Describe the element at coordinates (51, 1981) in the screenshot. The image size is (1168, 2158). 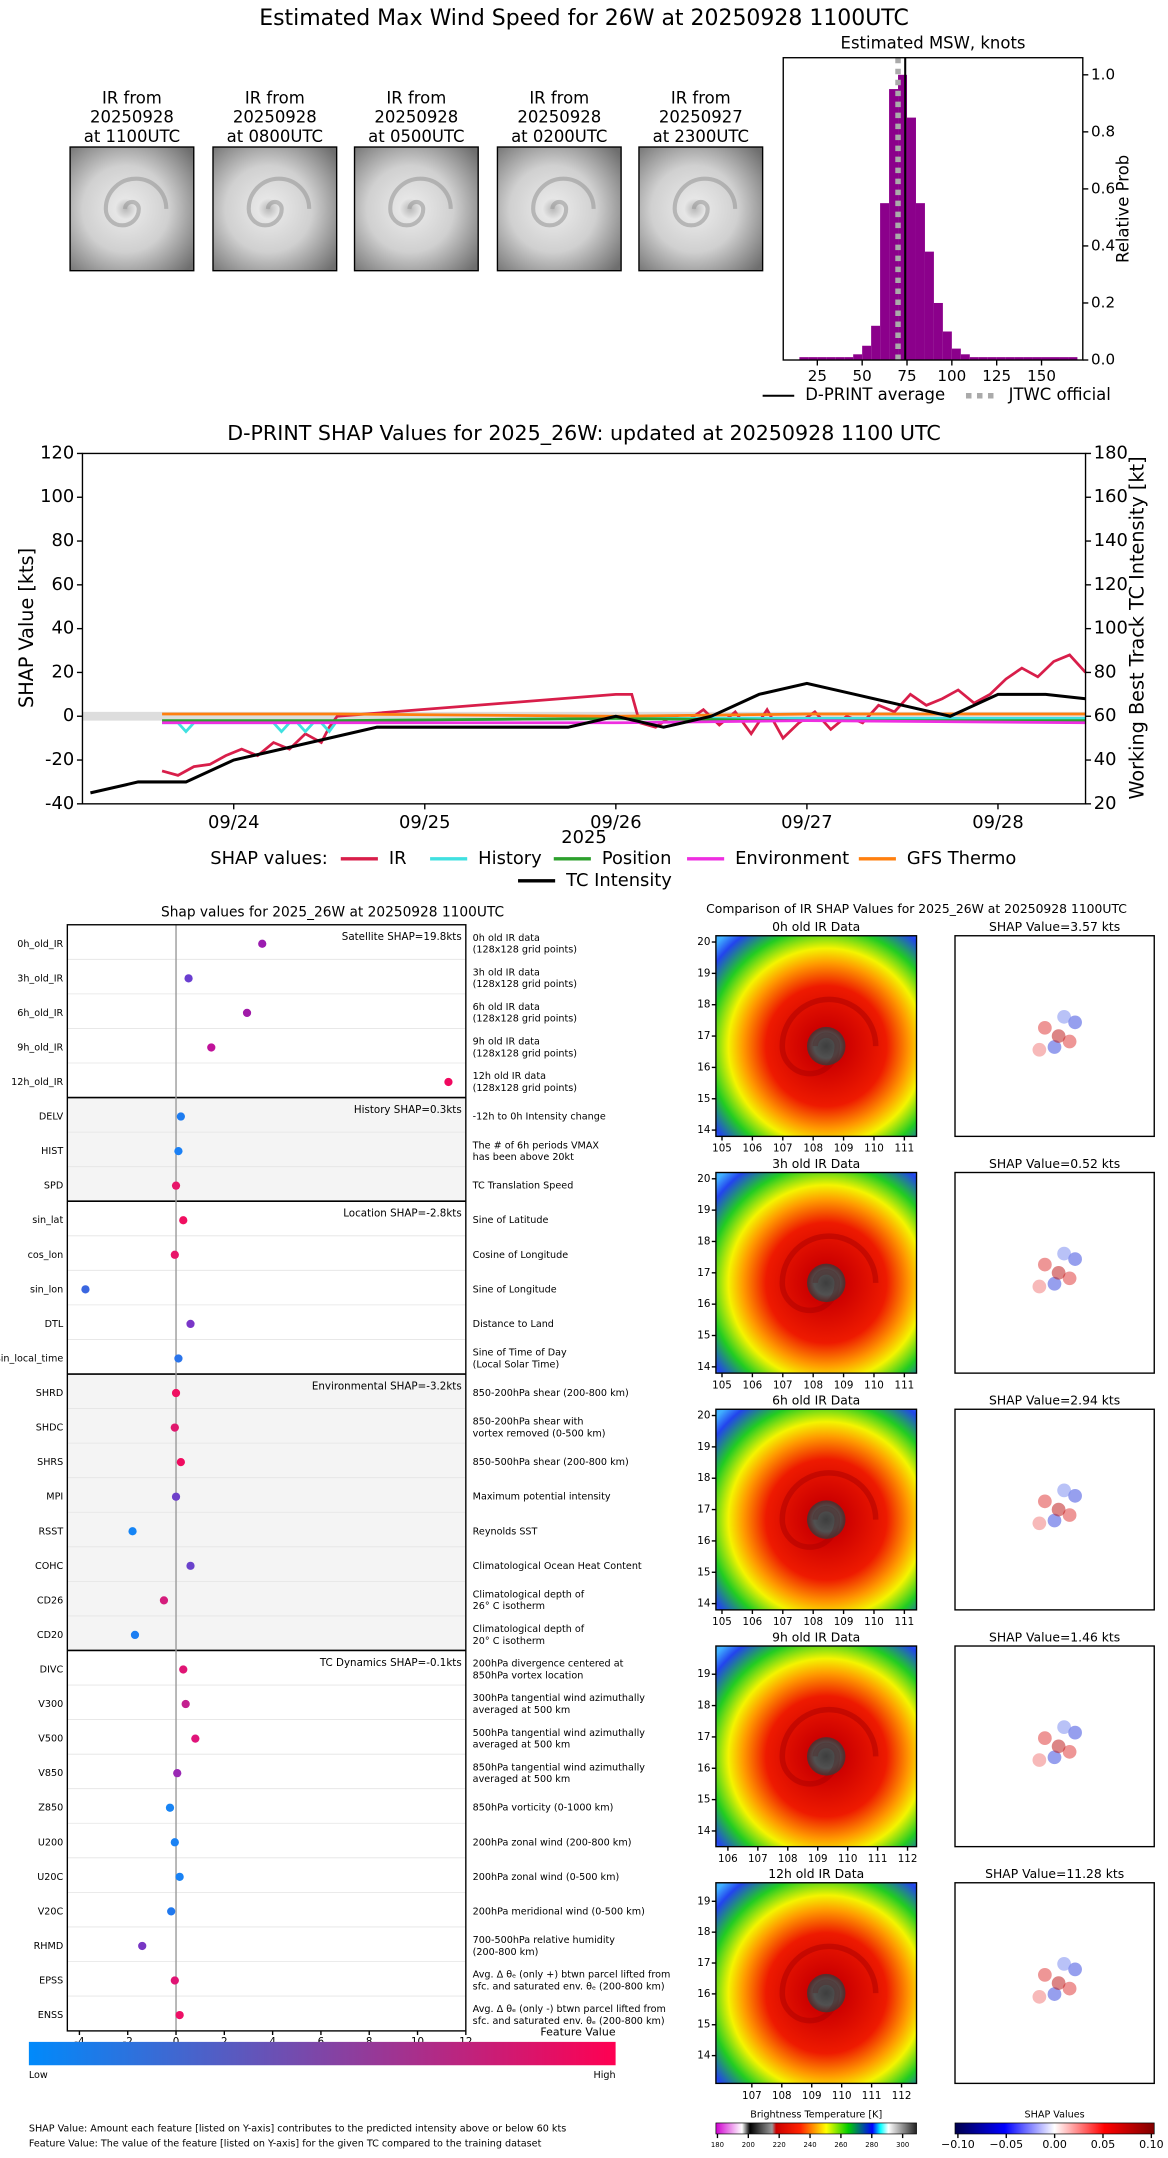
I see `feature-label: EPSS` at that location.